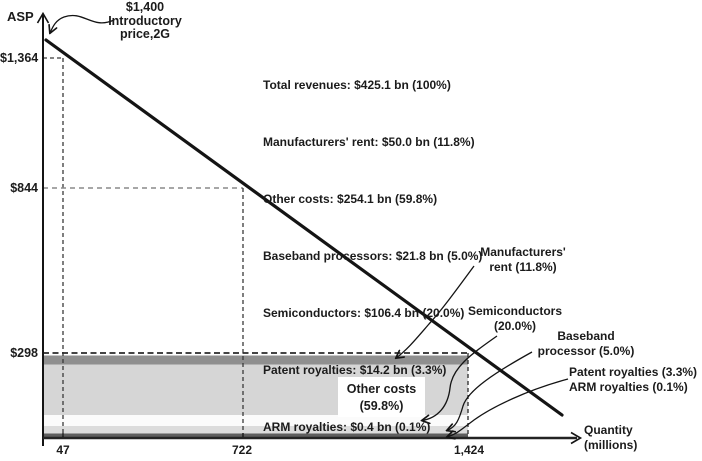 The width and height of the screenshot is (702, 461). I want to click on label-manufacturers-rent: Manufacturers' rent (11.8%), so click(523, 259).